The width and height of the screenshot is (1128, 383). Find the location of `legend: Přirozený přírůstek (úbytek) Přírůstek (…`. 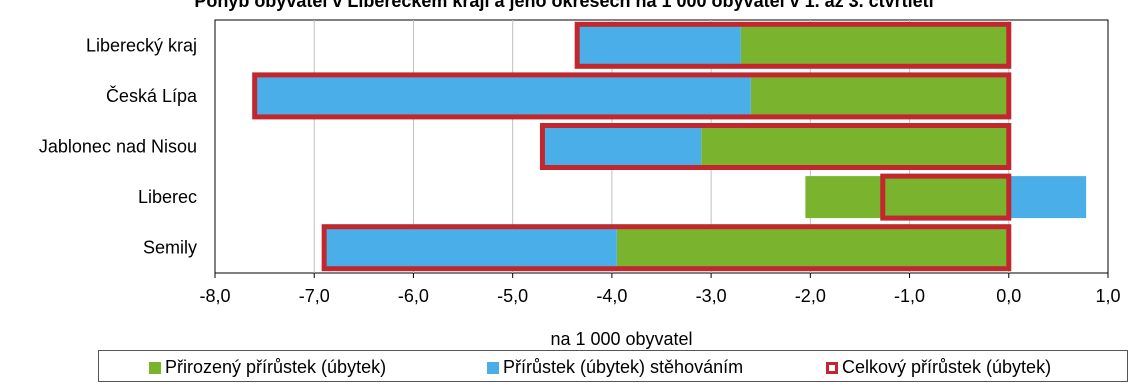

legend: Přirozený přírůstek (úbytek) Přírůstek (… is located at coordinates (613, 366).